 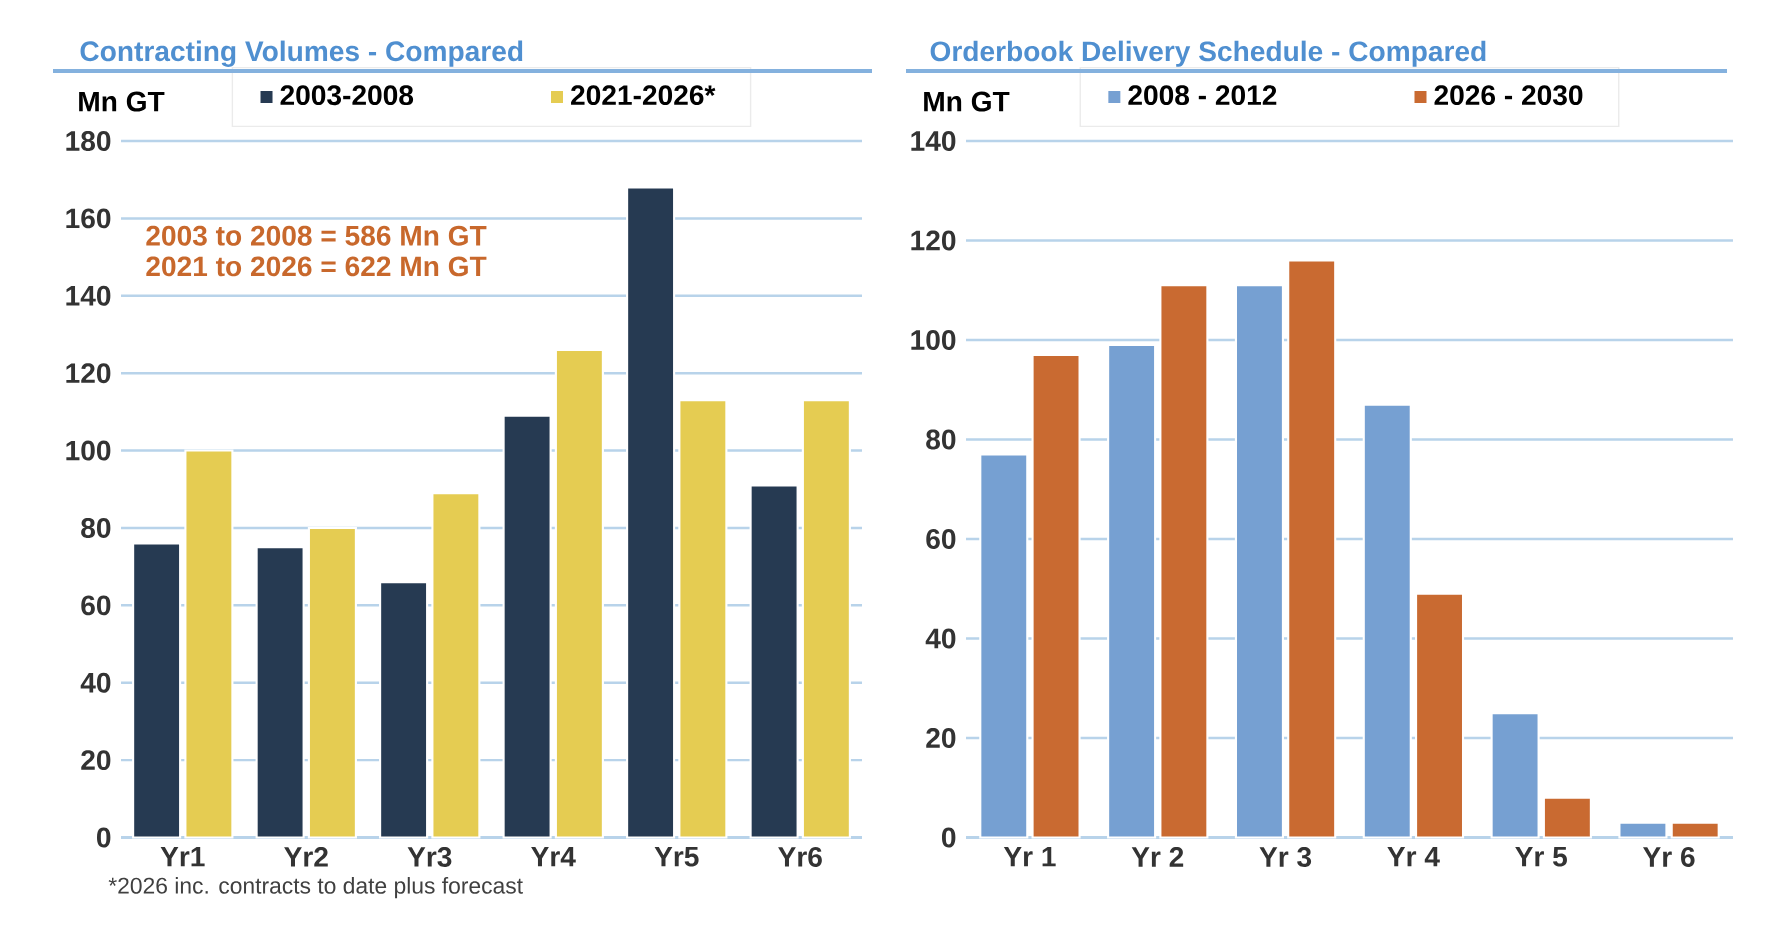 What do you see at coordinates (347, 95) in the screenshot?
I see `legend-label: 2003-2008` at bounding box center [347, 95].